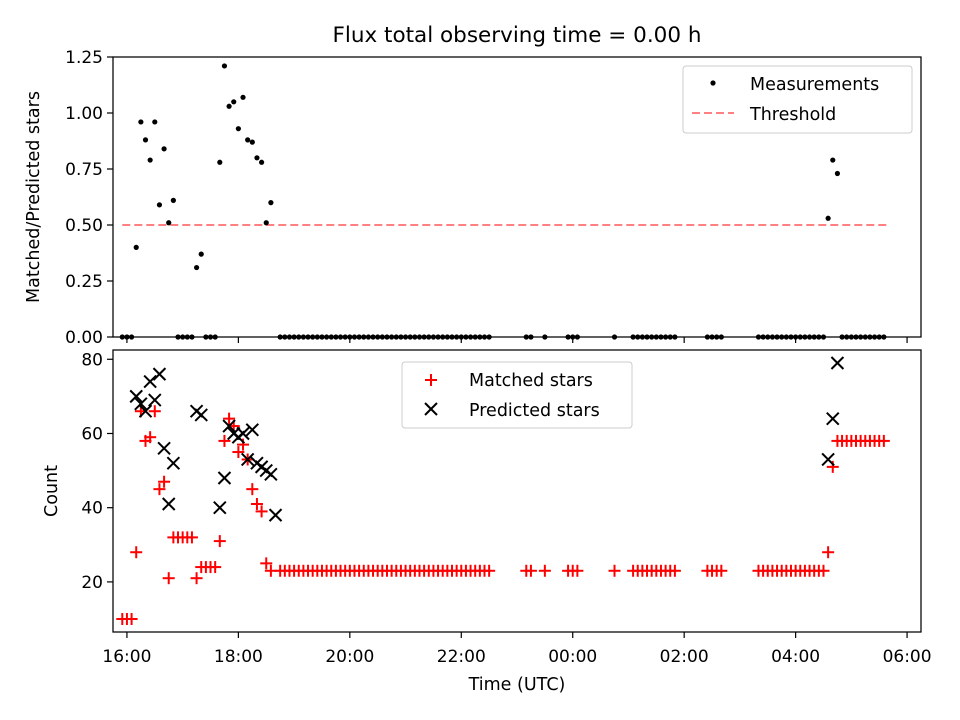 The width and height of the screenshot is (960, 720). What do you see at coordinates (52, 491) in the screenshot?
I see `bottom-y-axis-label: Count` at bounding box center [52, 491].